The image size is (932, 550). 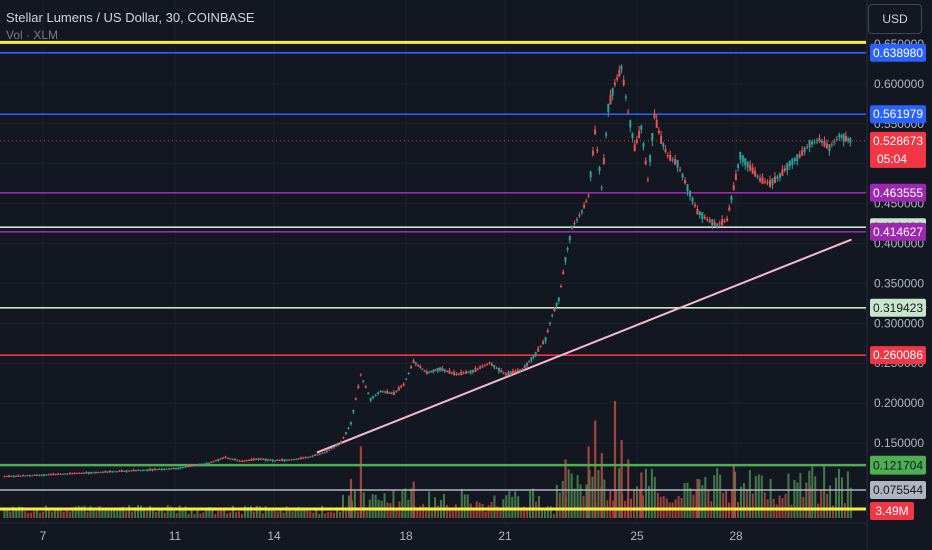 I want to click on chart-title: Stellar Lumens / US Dollar, 30, COINBASE, so click(x=130, y=17).